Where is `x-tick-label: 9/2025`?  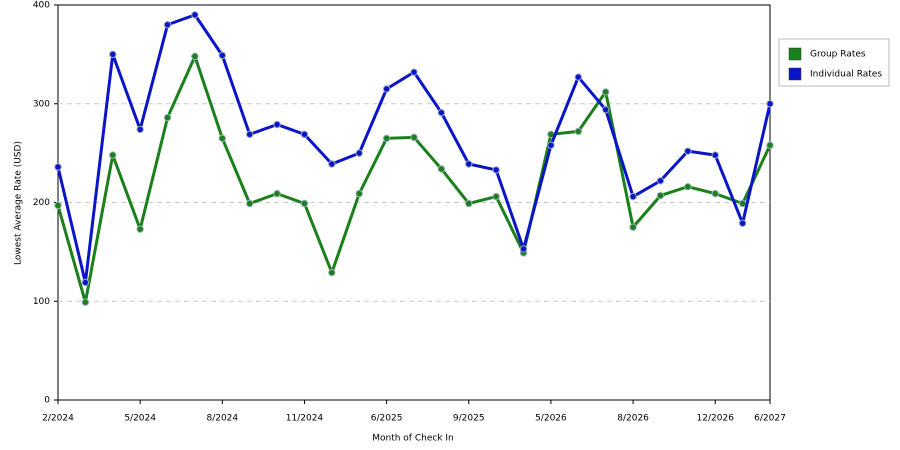 x-tick-label: 9/2025 is located at coordinates (469, 419).